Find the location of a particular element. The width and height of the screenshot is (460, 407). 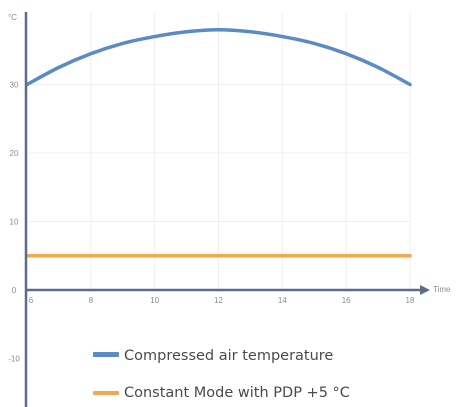

y-tick-label: -10 is located at coordinates (14, 359).